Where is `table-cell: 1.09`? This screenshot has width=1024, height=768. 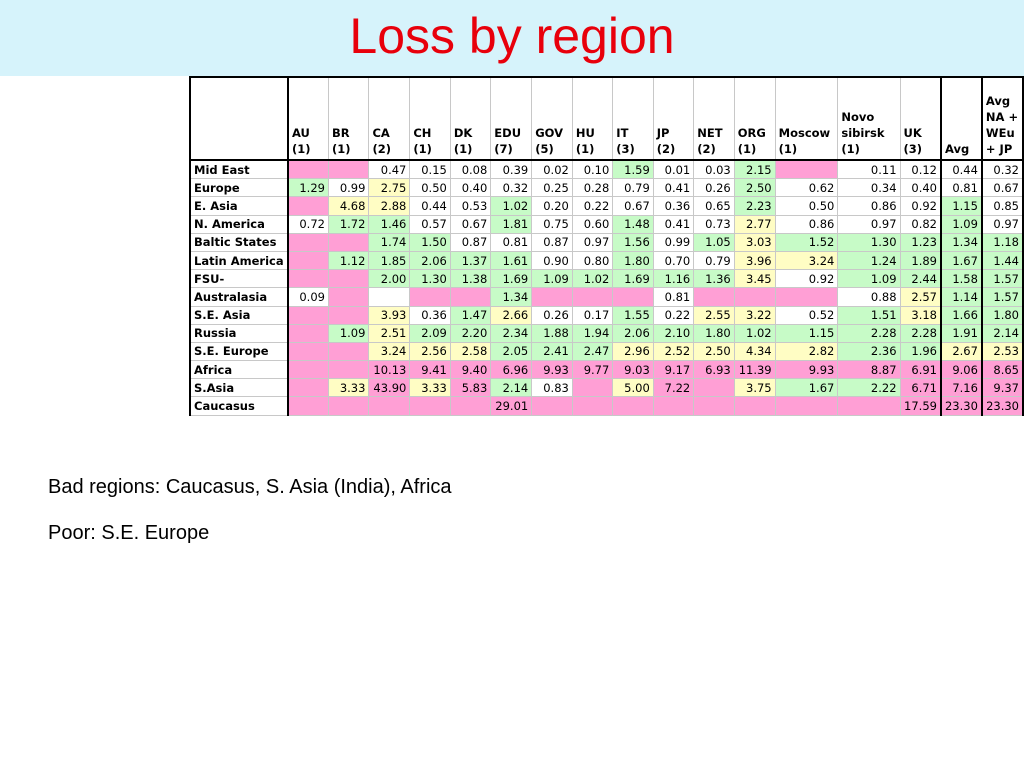
table-cell: 1.09 is located at coordinates (961, 224).